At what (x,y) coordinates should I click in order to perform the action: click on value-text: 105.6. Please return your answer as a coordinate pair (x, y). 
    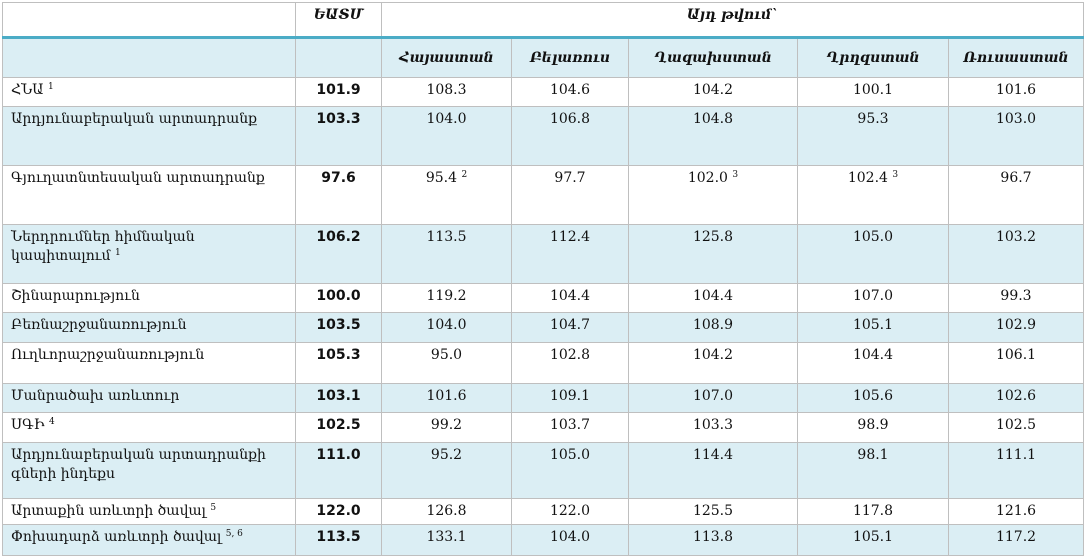
    Looking at the image, I should click on (873, 396).